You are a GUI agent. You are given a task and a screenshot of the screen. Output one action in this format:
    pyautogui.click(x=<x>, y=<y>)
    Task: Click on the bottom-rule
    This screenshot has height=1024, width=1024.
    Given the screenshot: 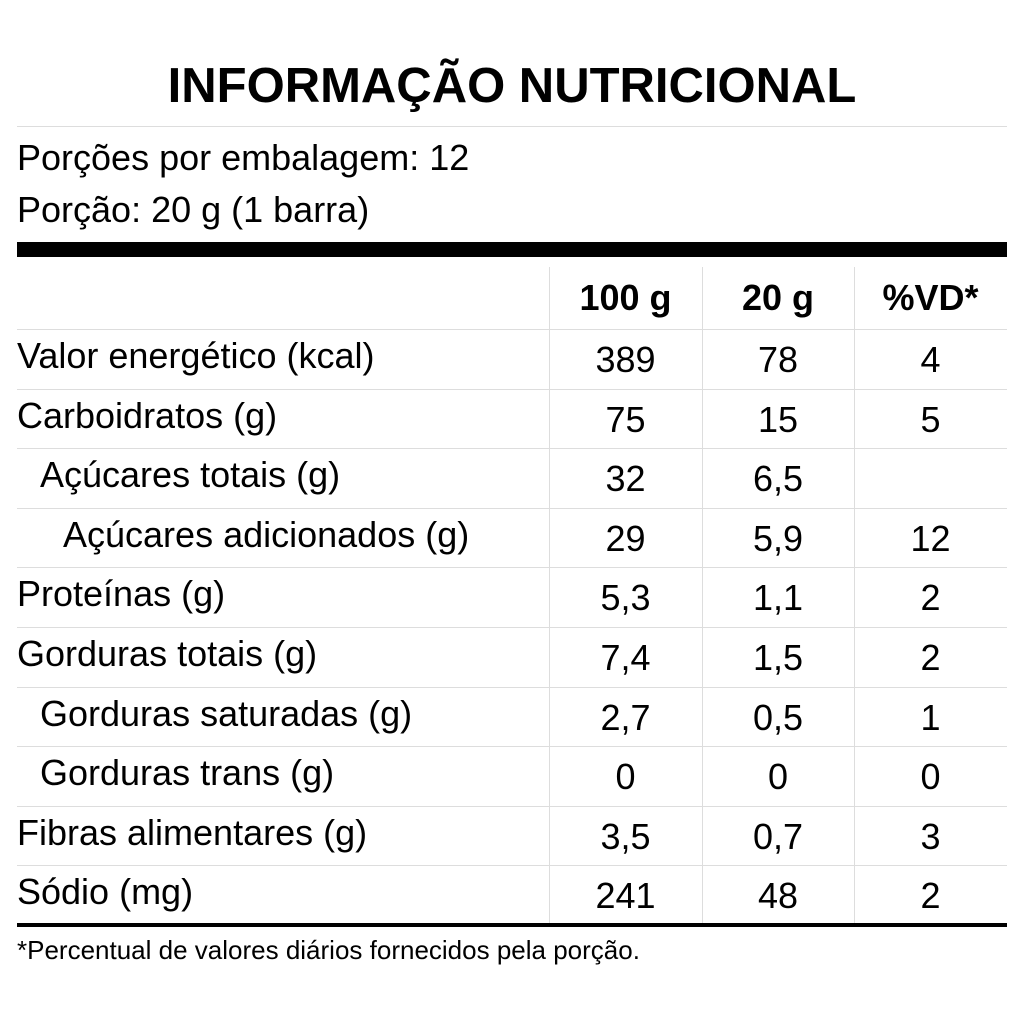 What is the action you would take?
    pyautogui.click(x=512, y=925)
    